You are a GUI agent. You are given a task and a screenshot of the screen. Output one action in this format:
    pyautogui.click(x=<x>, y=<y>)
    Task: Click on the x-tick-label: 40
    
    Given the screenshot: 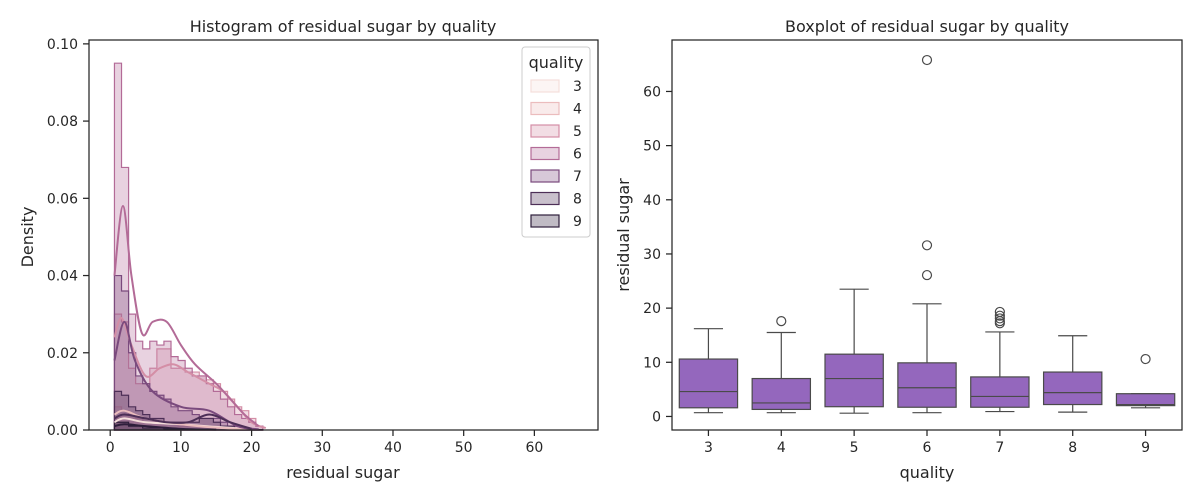 What is the action you would take?
    pyautogui.click(x=393, y=448)
    